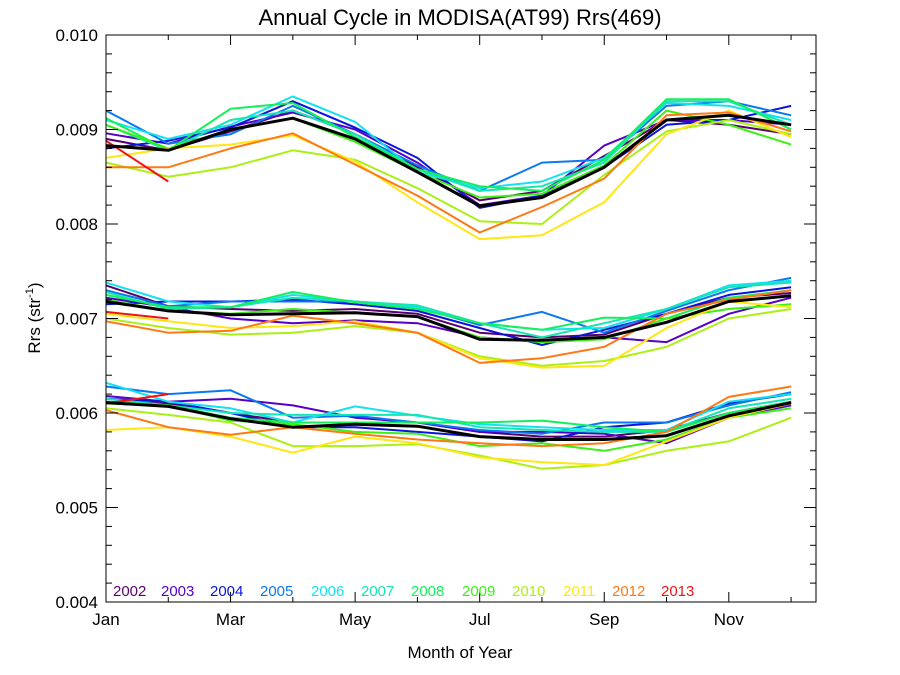  I want to click on chart-title: Annual Cycle in MODISA(AT99) Rrs(469), so click(459, 17).